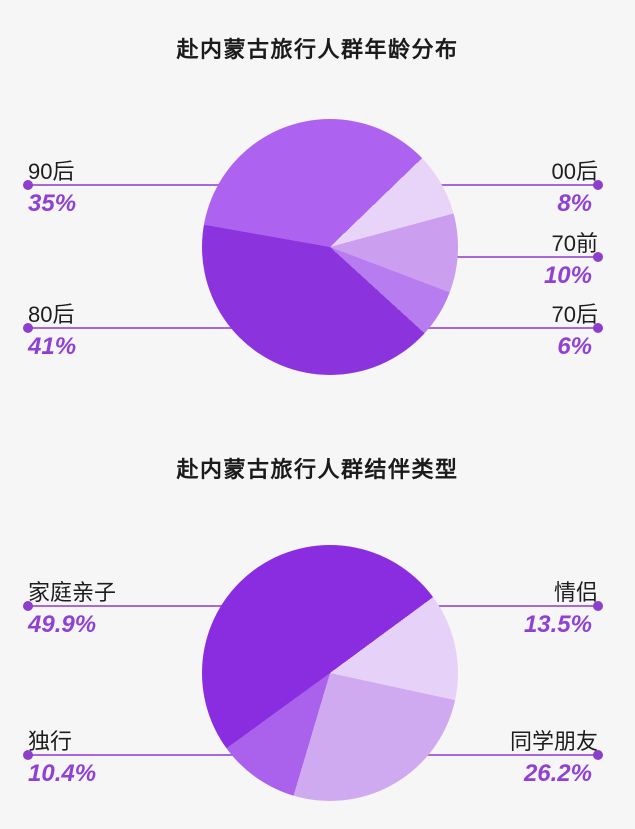 The height and width of the screenshot is (829, 635). What do you see at coordinates (51, 171) in the screenshot?
I see `slice-category-label: 90后` at bounding box center [51, 171].